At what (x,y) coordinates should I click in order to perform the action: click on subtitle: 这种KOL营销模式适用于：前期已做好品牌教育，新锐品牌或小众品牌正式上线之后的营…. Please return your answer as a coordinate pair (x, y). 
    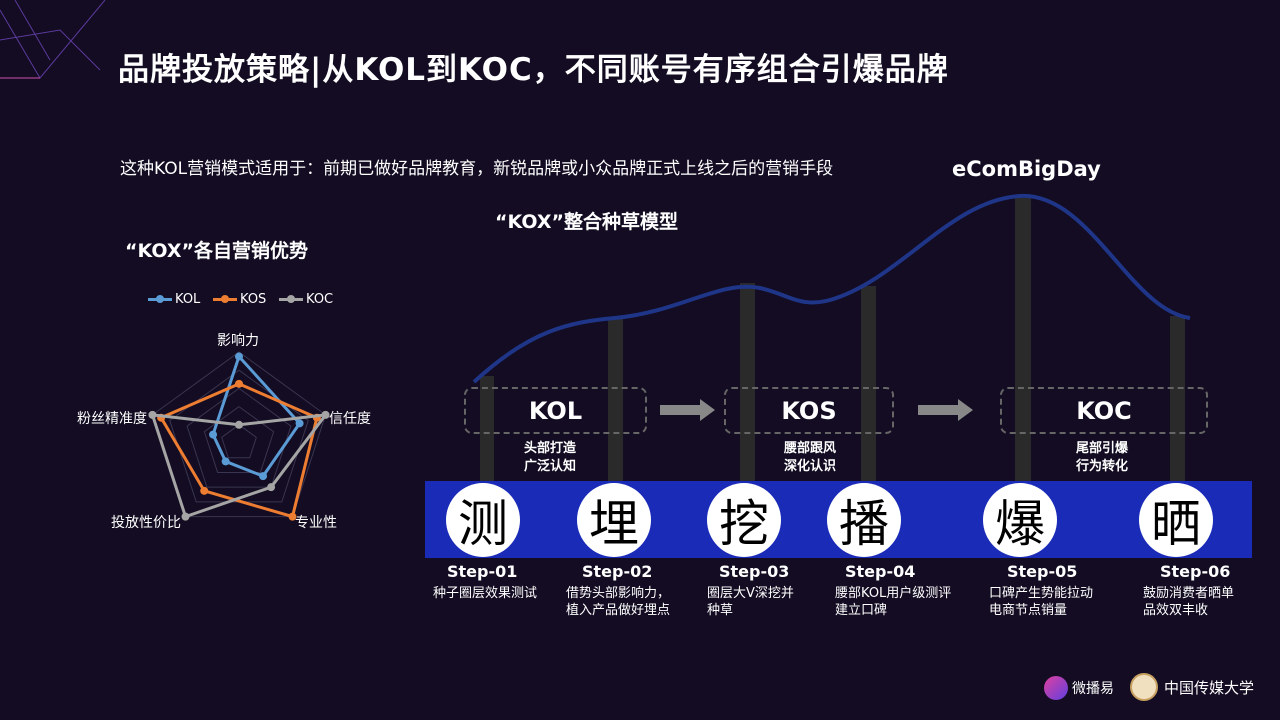
    Looking at the image, I should click on (477, 169).